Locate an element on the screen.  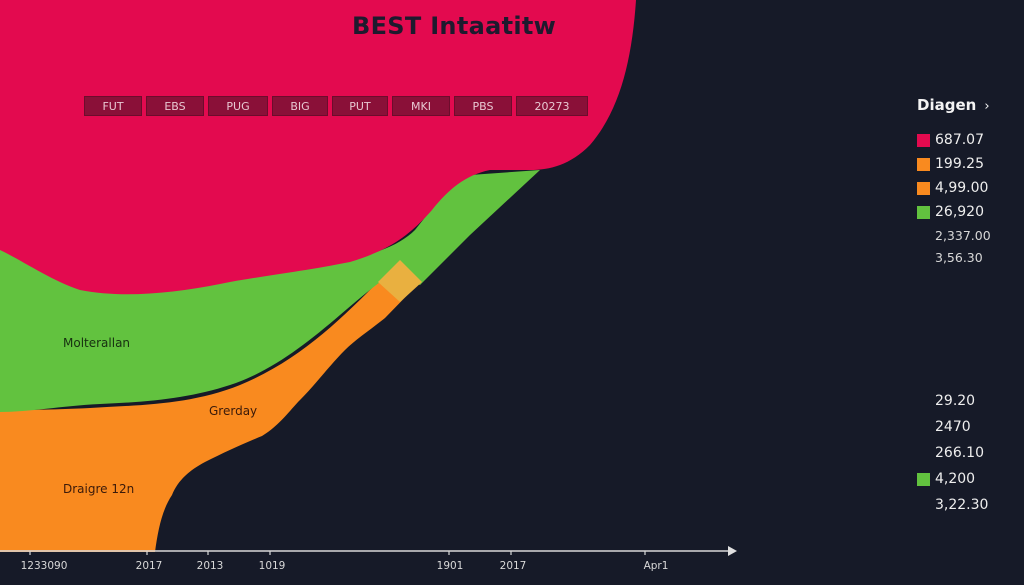
tab-pug: PUG is located at coordinates (238, 106).